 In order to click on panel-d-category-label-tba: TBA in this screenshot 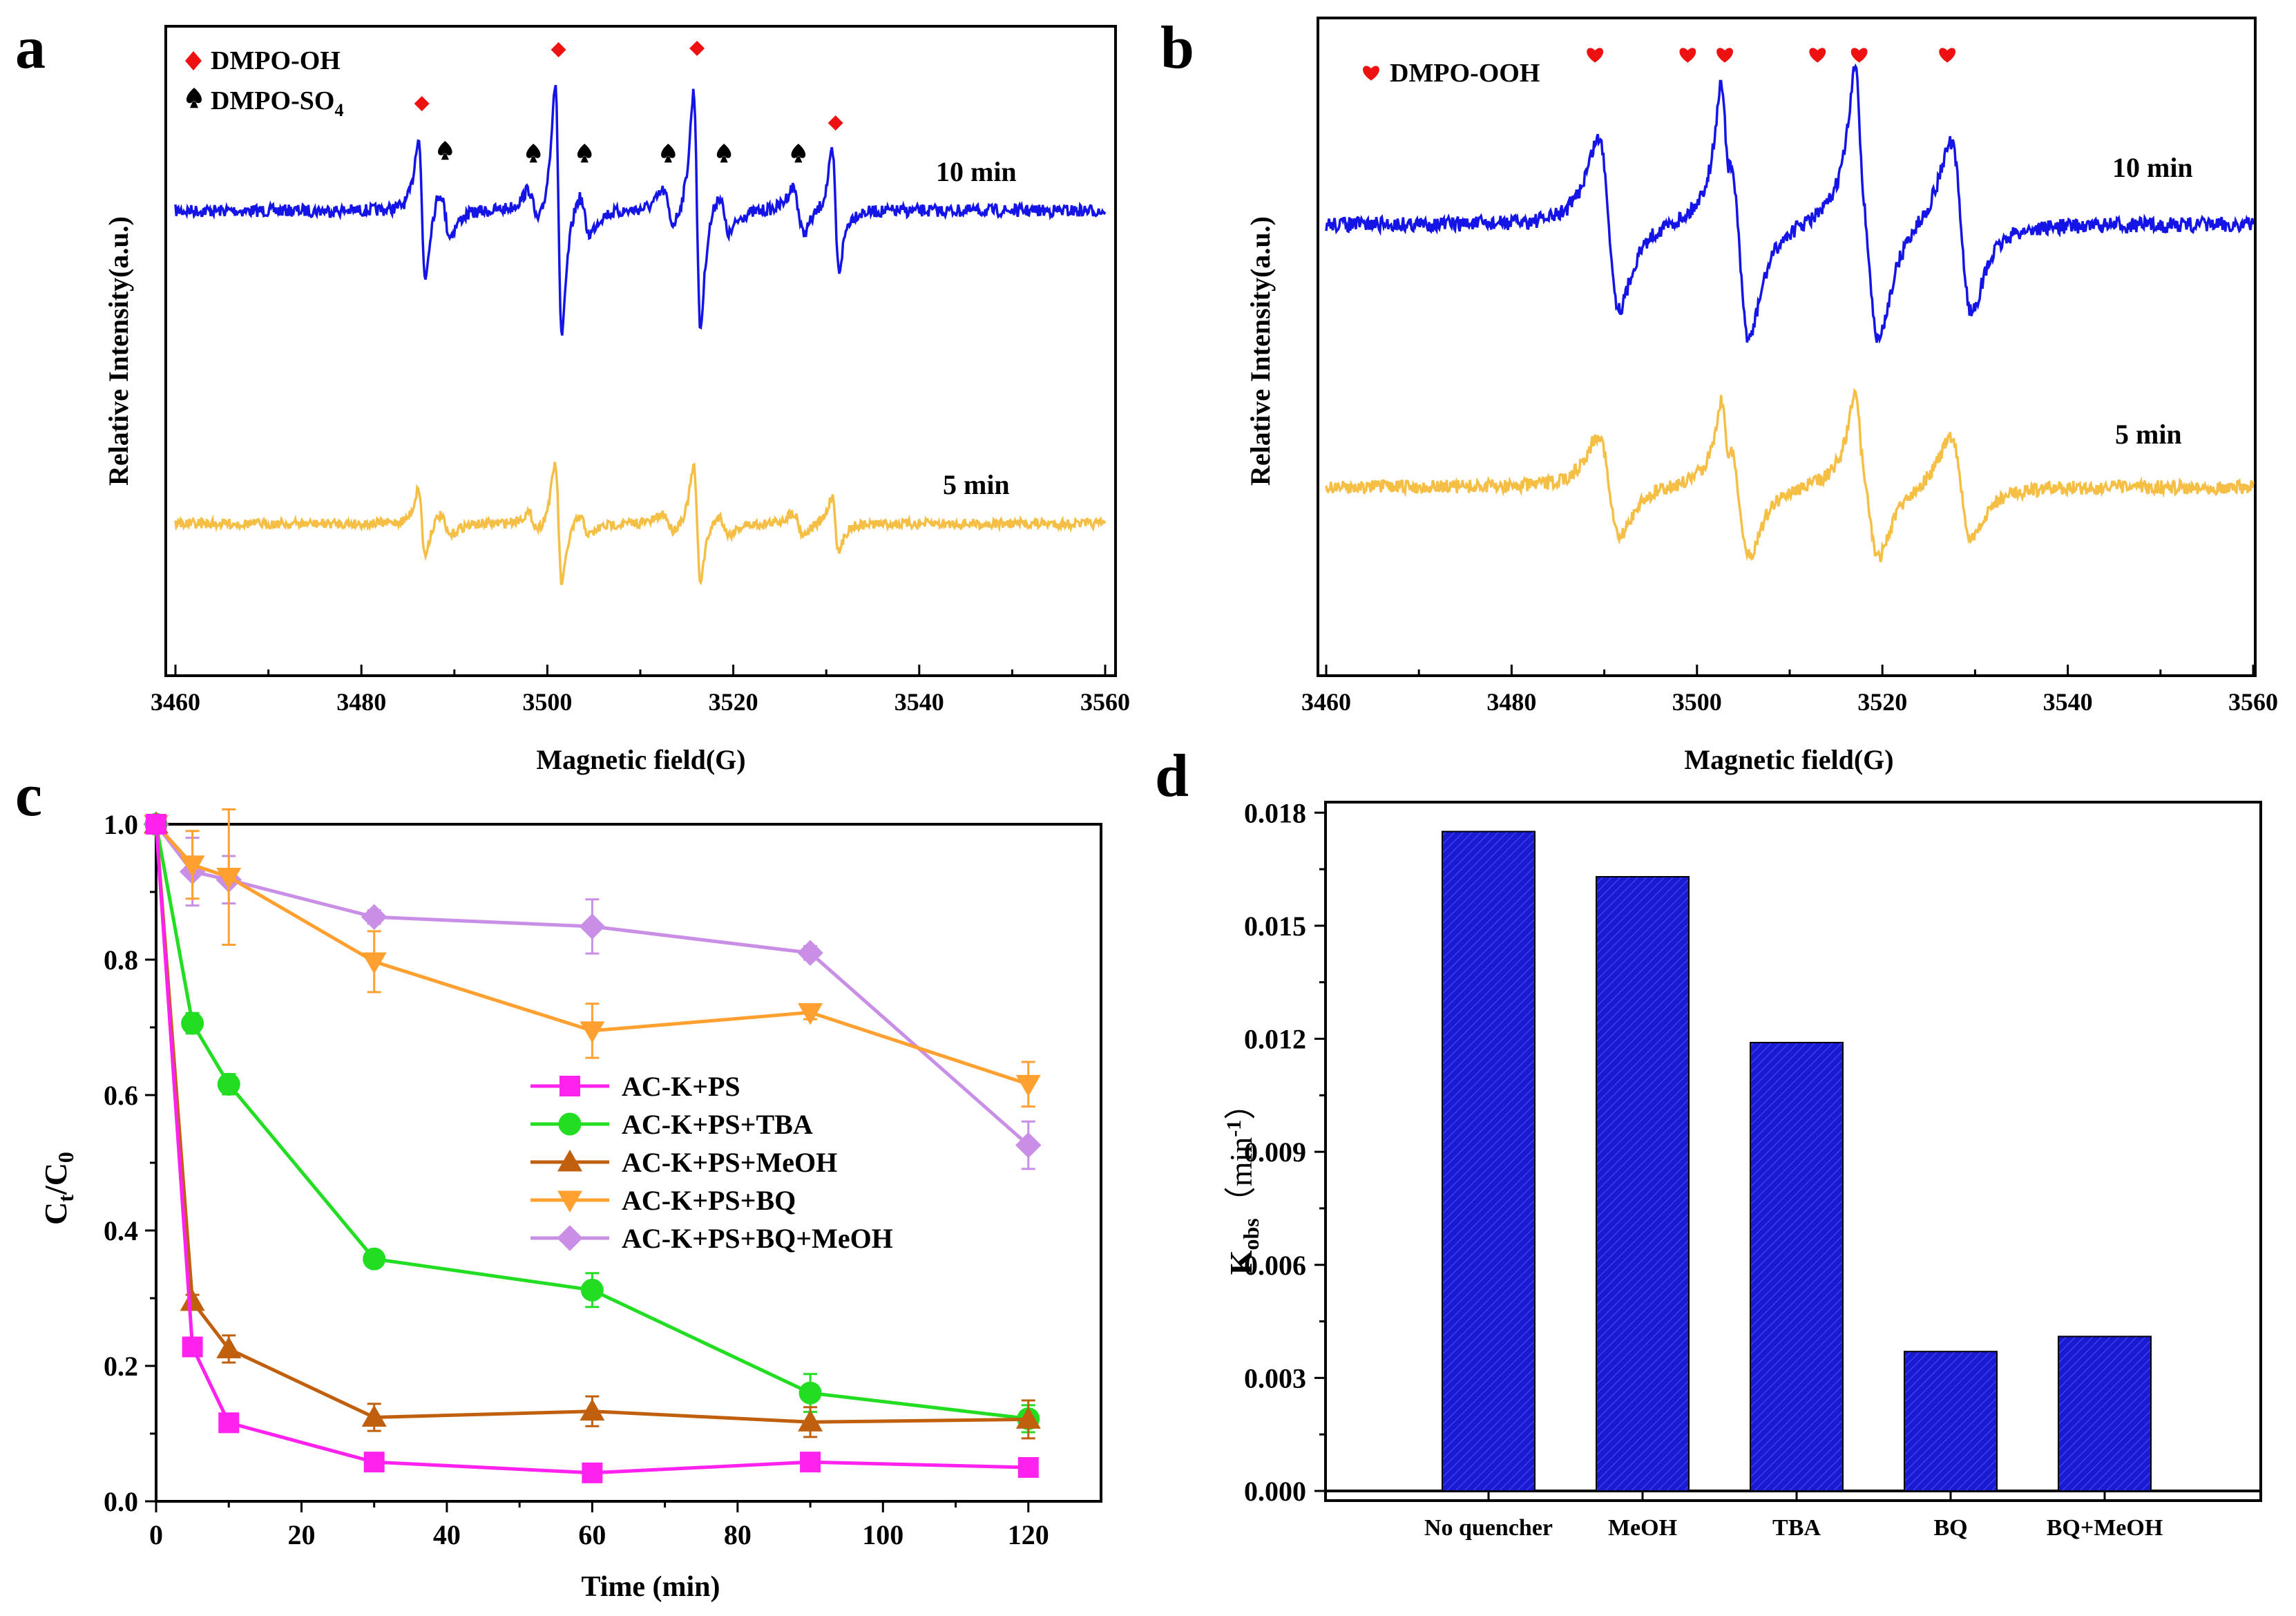, I will do `click(1796, 1528)`.